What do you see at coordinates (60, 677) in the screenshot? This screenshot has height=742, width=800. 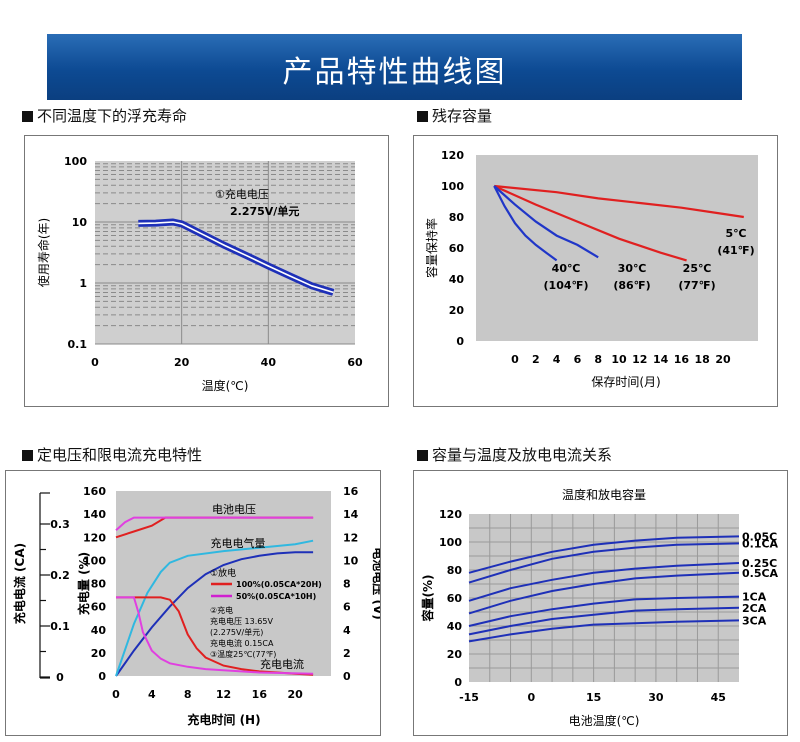 I see `y3-tick-label: 0` at bounding box center [60, 677].